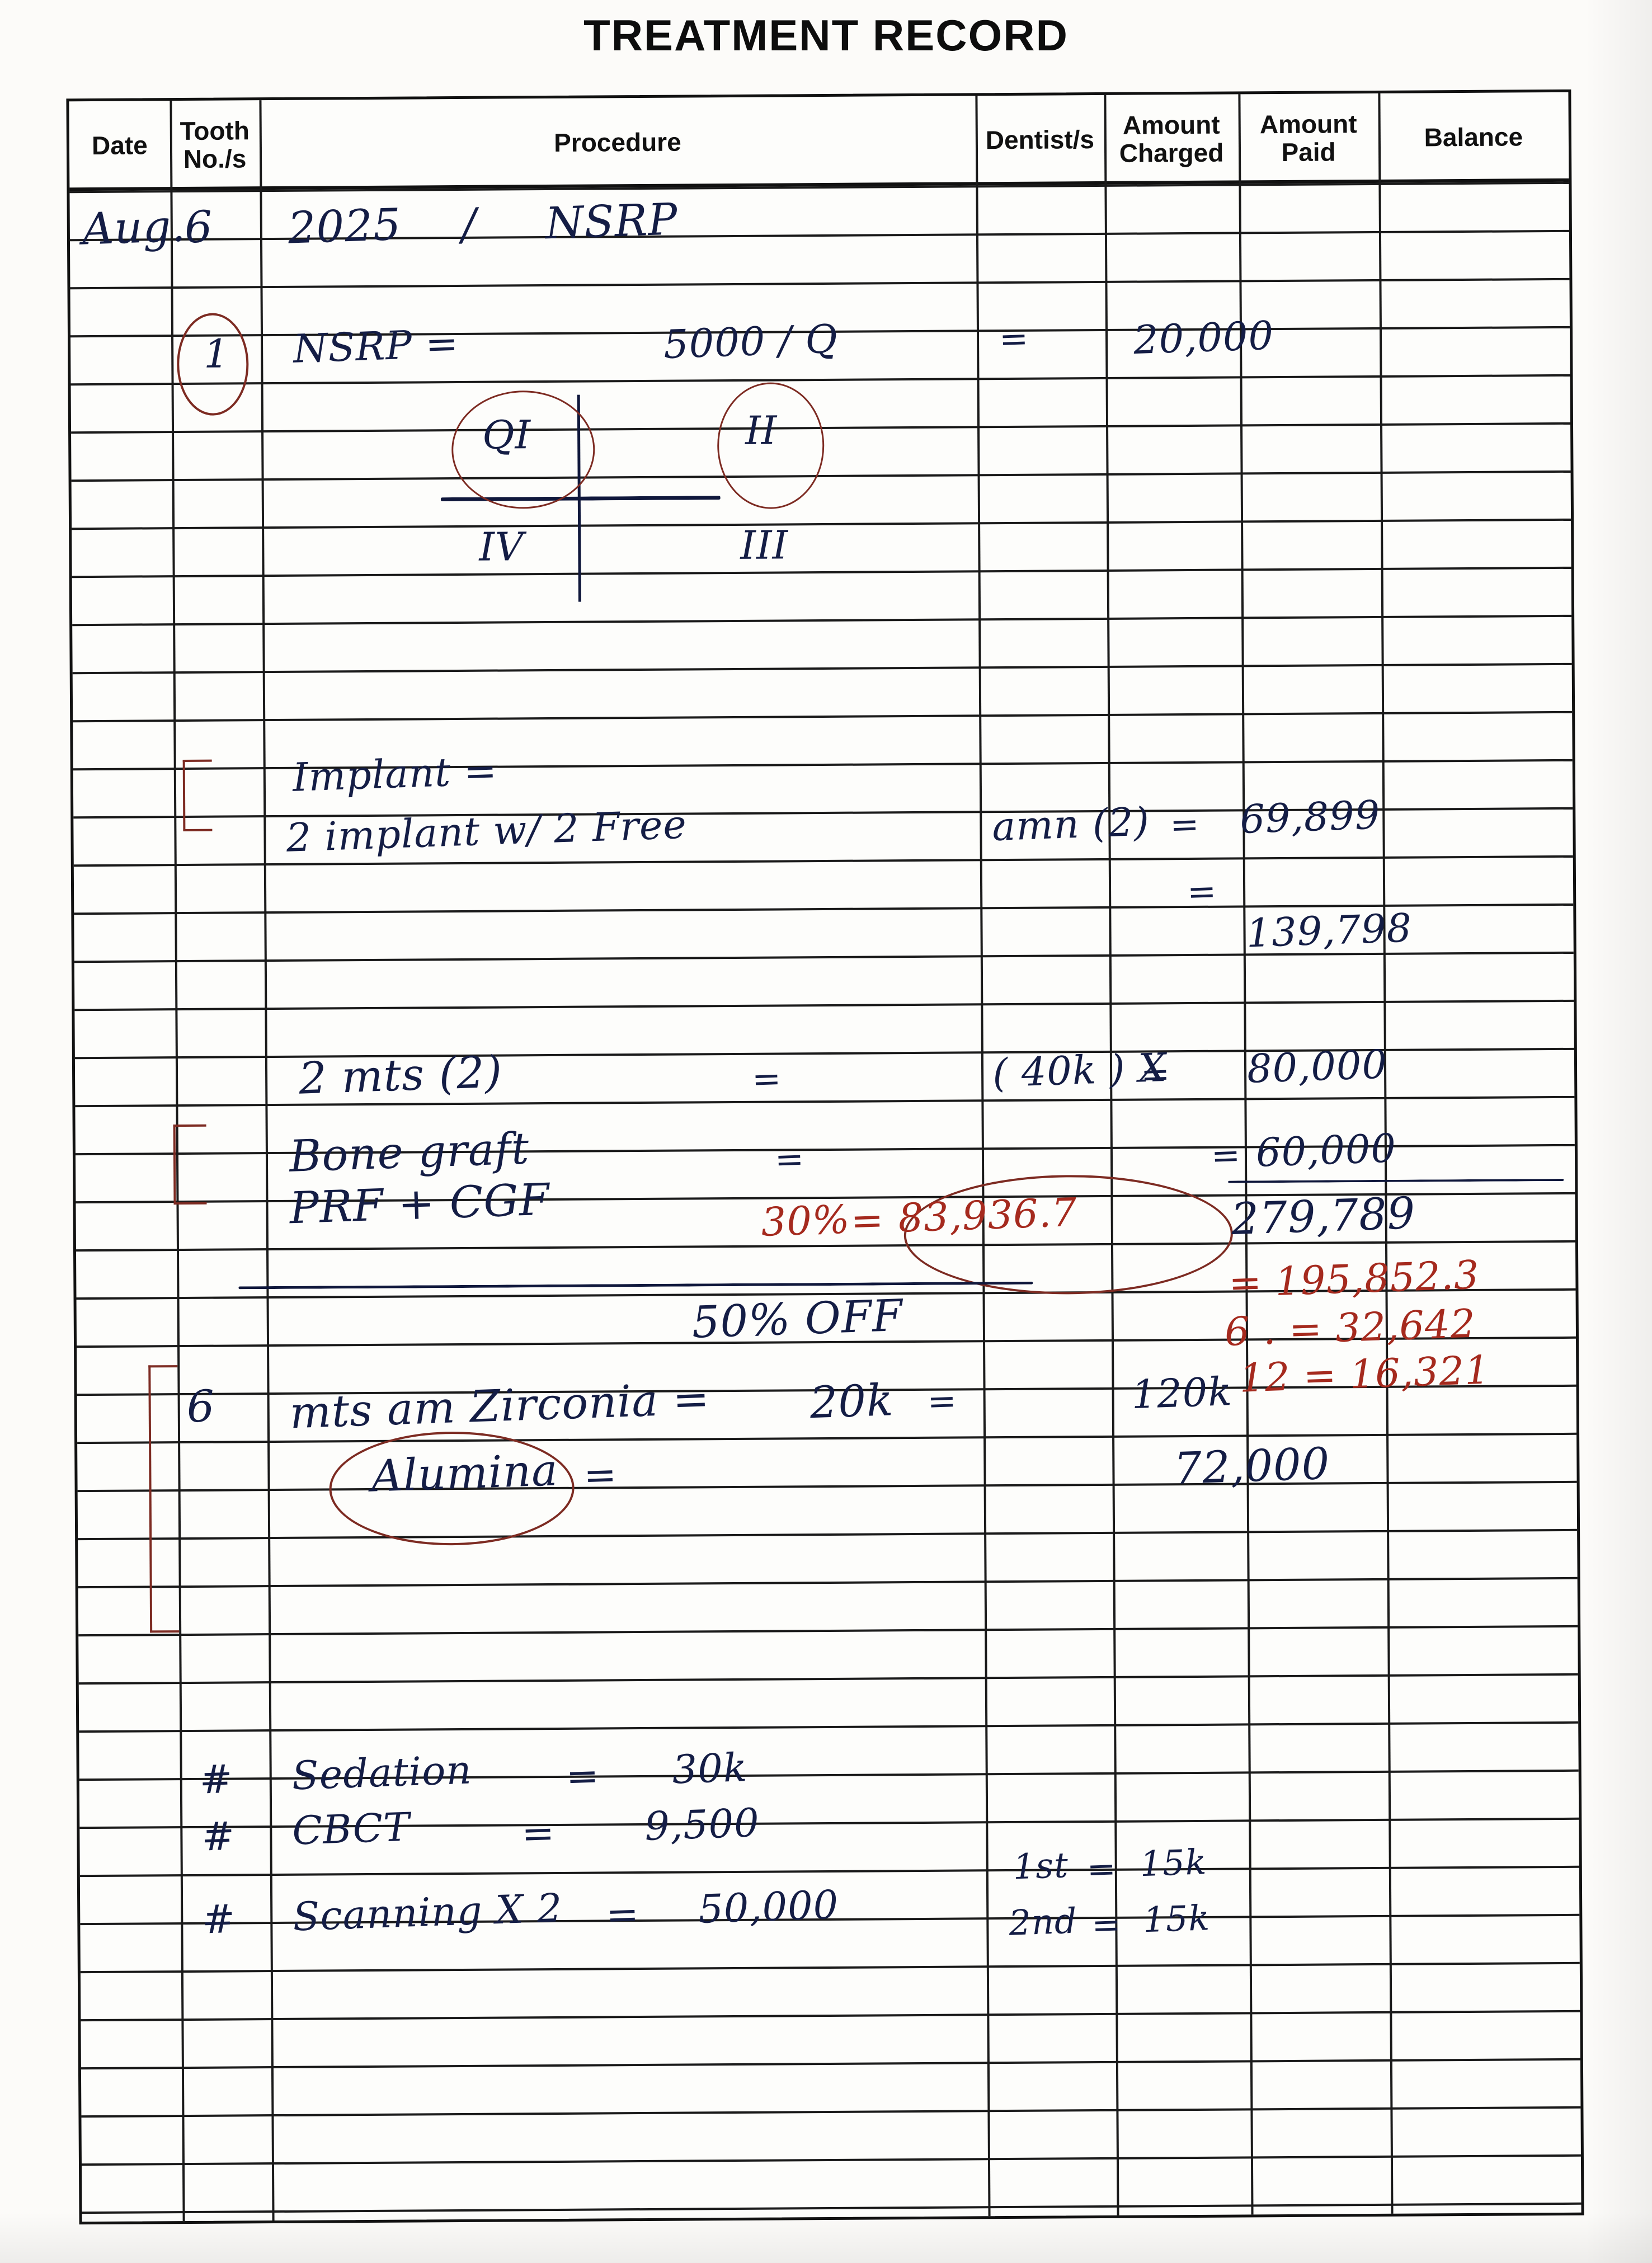  I want to click on entry-first-payment-eq: =, so click(1102, 1869).